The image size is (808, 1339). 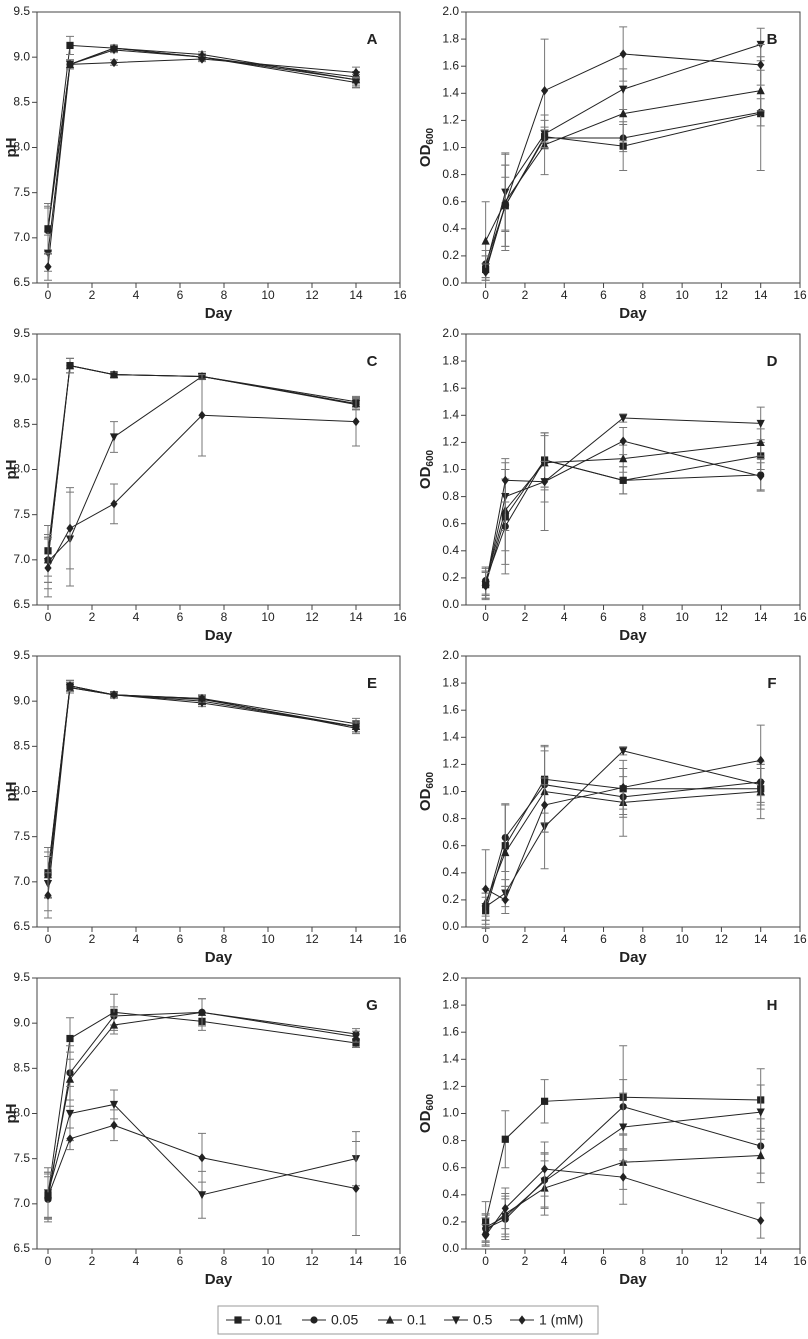 What do you see at coordinates (426, 147) in the screenshot?
I see `y-axis-label: OD600` at bounding box center [426, 147].